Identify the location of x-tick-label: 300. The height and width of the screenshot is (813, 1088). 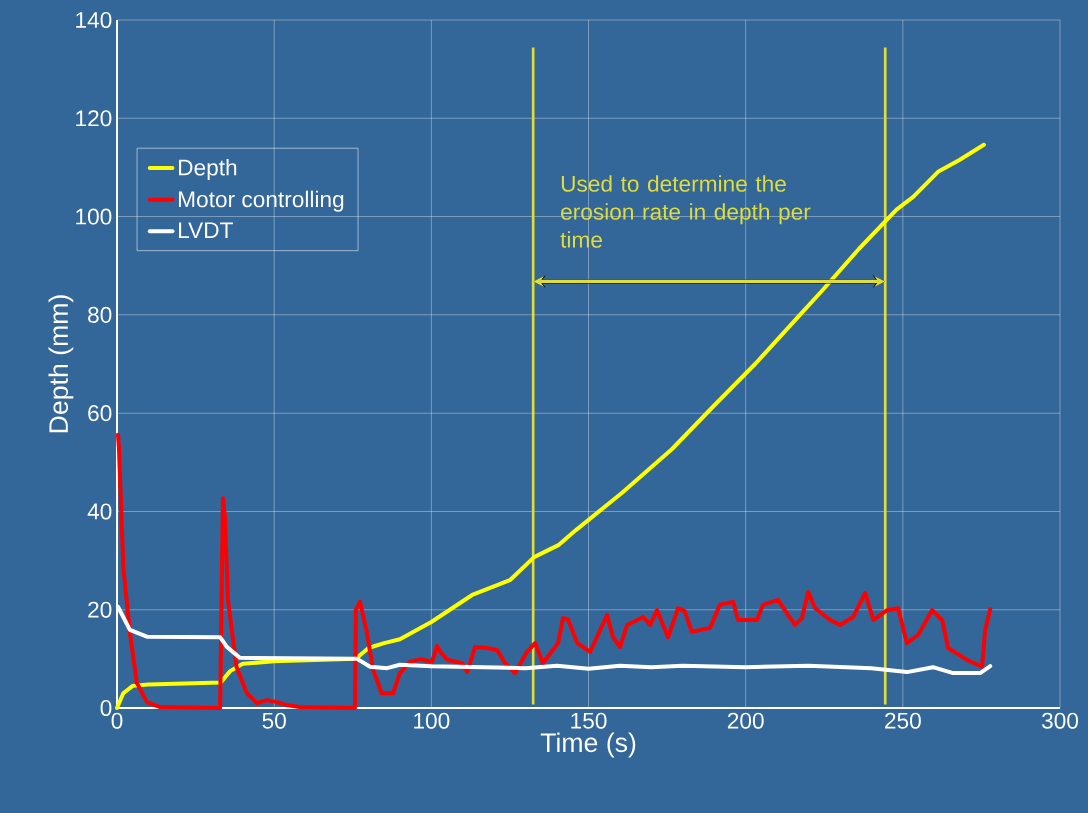
(1060, 720).